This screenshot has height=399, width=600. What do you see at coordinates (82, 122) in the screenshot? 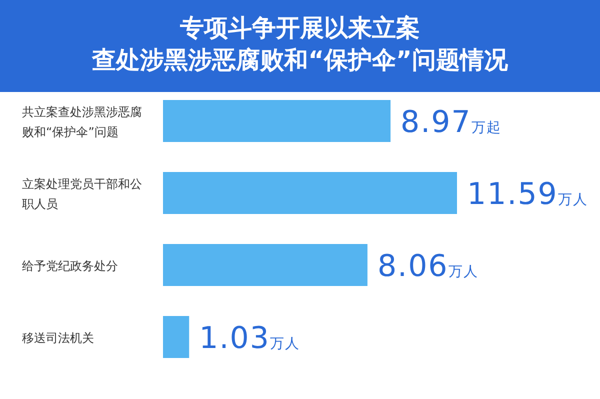
I see `y-tick-label: 共立案查处涉黑涉恶腐败和“保护伞”问题` at bounding box center [82, 122].